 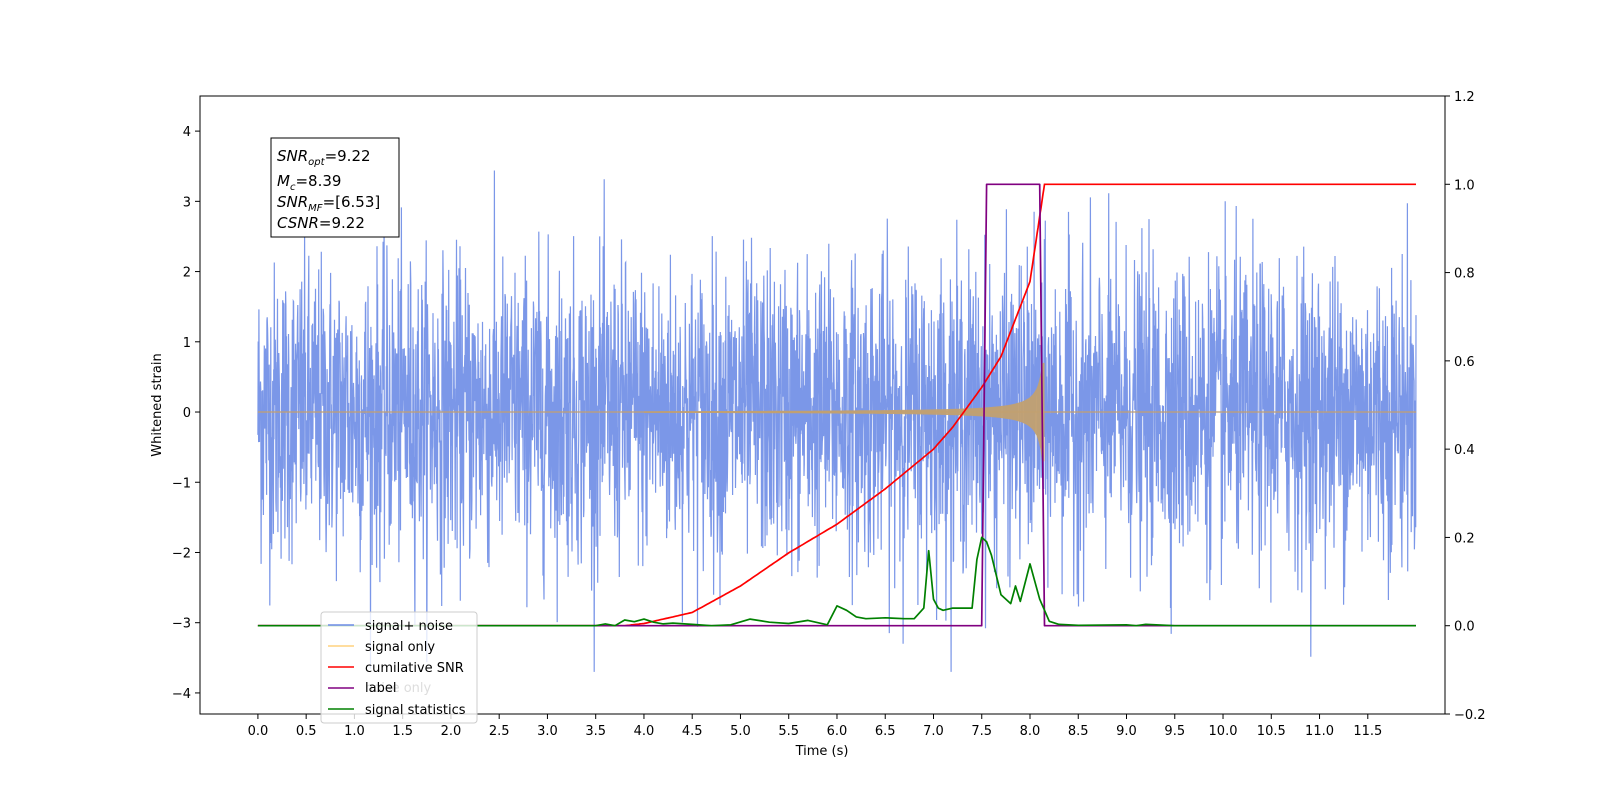 What do you see at coordinates (181, 624) in the screenshot?
I see `y-tick-label: −3` at bounding box center [181, 624].